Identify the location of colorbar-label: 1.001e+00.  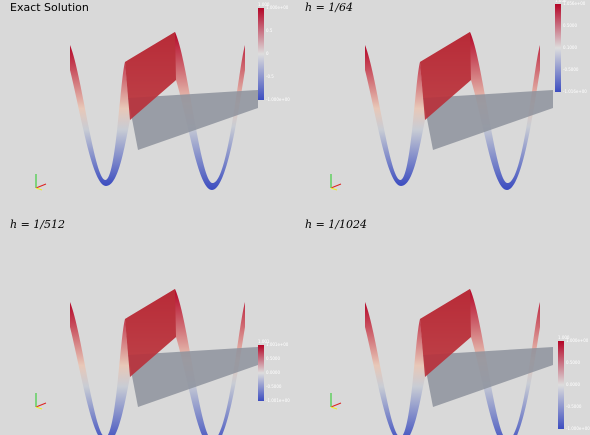
(277, 344).